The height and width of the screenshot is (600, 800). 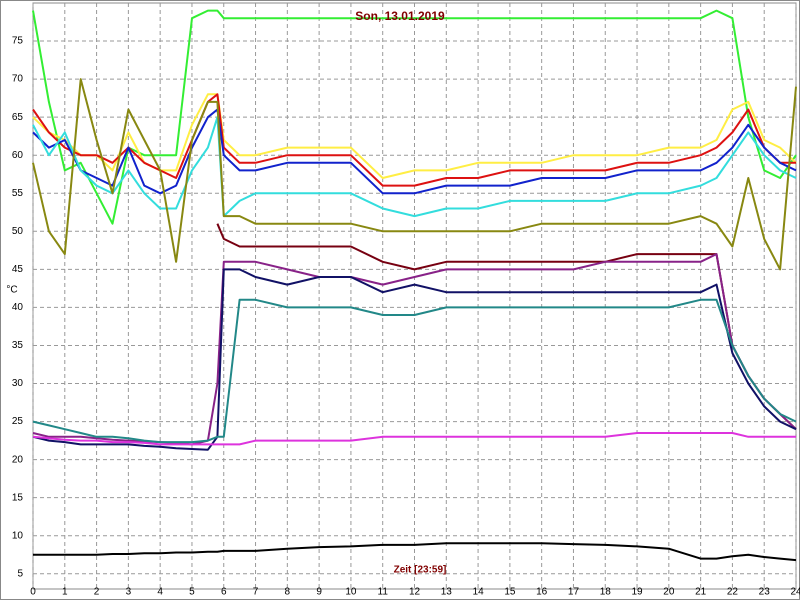 I want to click on x-tick-label: 21, so click(x=701, y=592).